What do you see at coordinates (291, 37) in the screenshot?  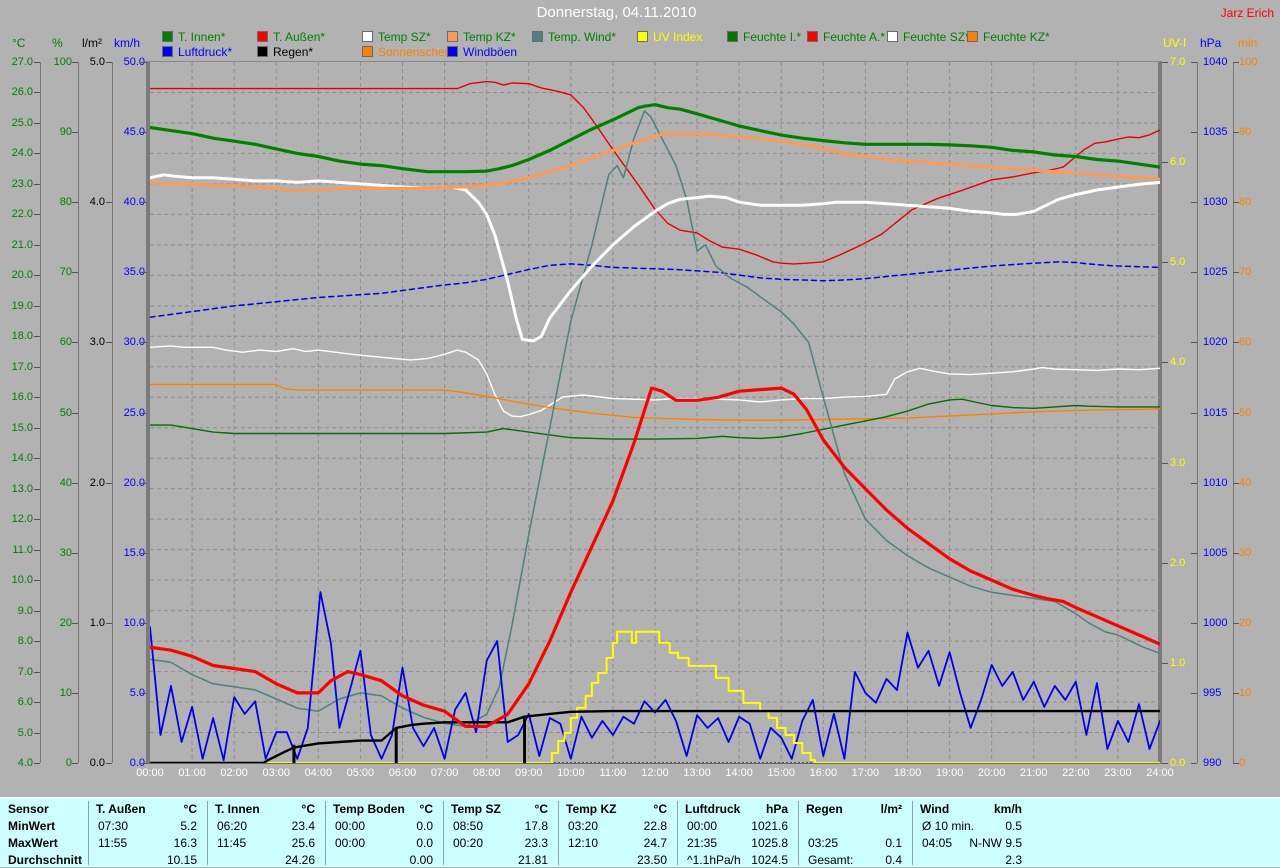 I see `legend-item-t-au-en-: T. Außen*` at bounding box center [291, 37].